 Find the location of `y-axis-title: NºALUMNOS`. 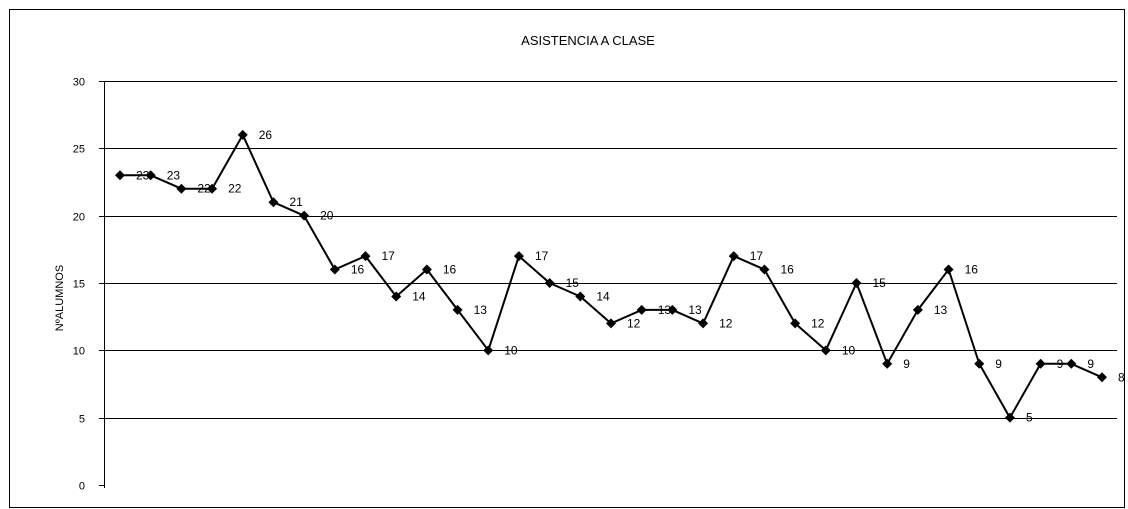

y-axis-title: NºALUMNOS is located at coordinates (60, 298).